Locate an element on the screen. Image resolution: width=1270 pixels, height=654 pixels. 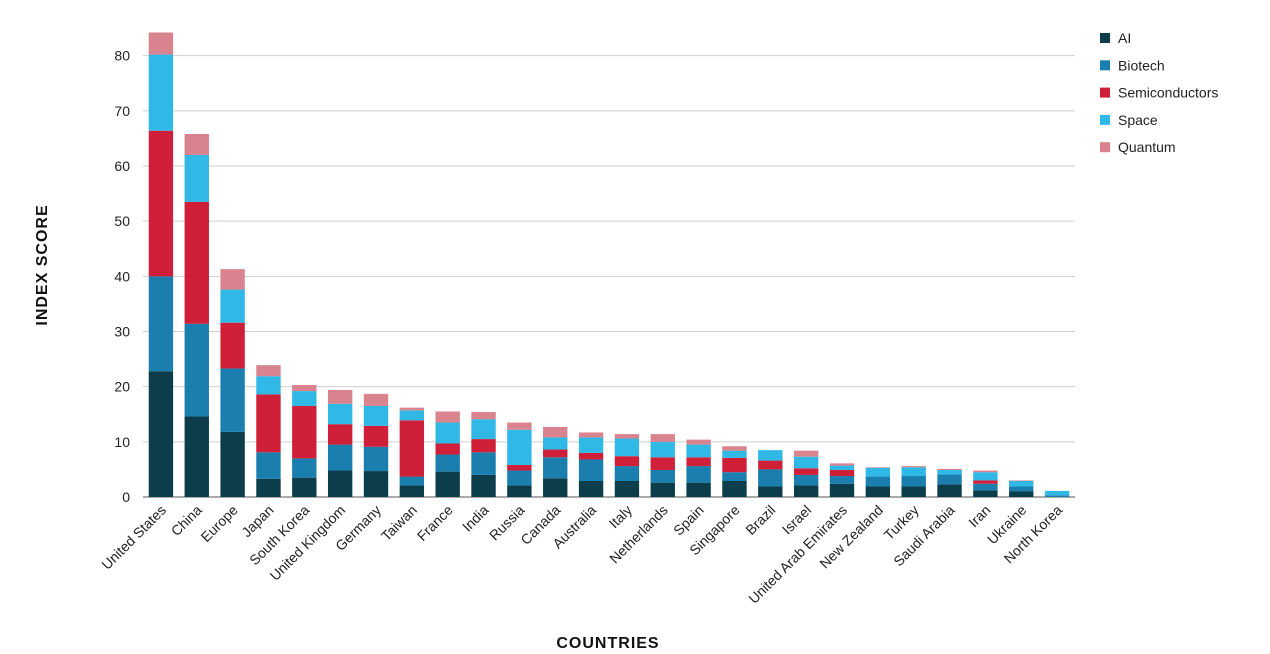
bar-israel-space is located at coordinates (806, 462).